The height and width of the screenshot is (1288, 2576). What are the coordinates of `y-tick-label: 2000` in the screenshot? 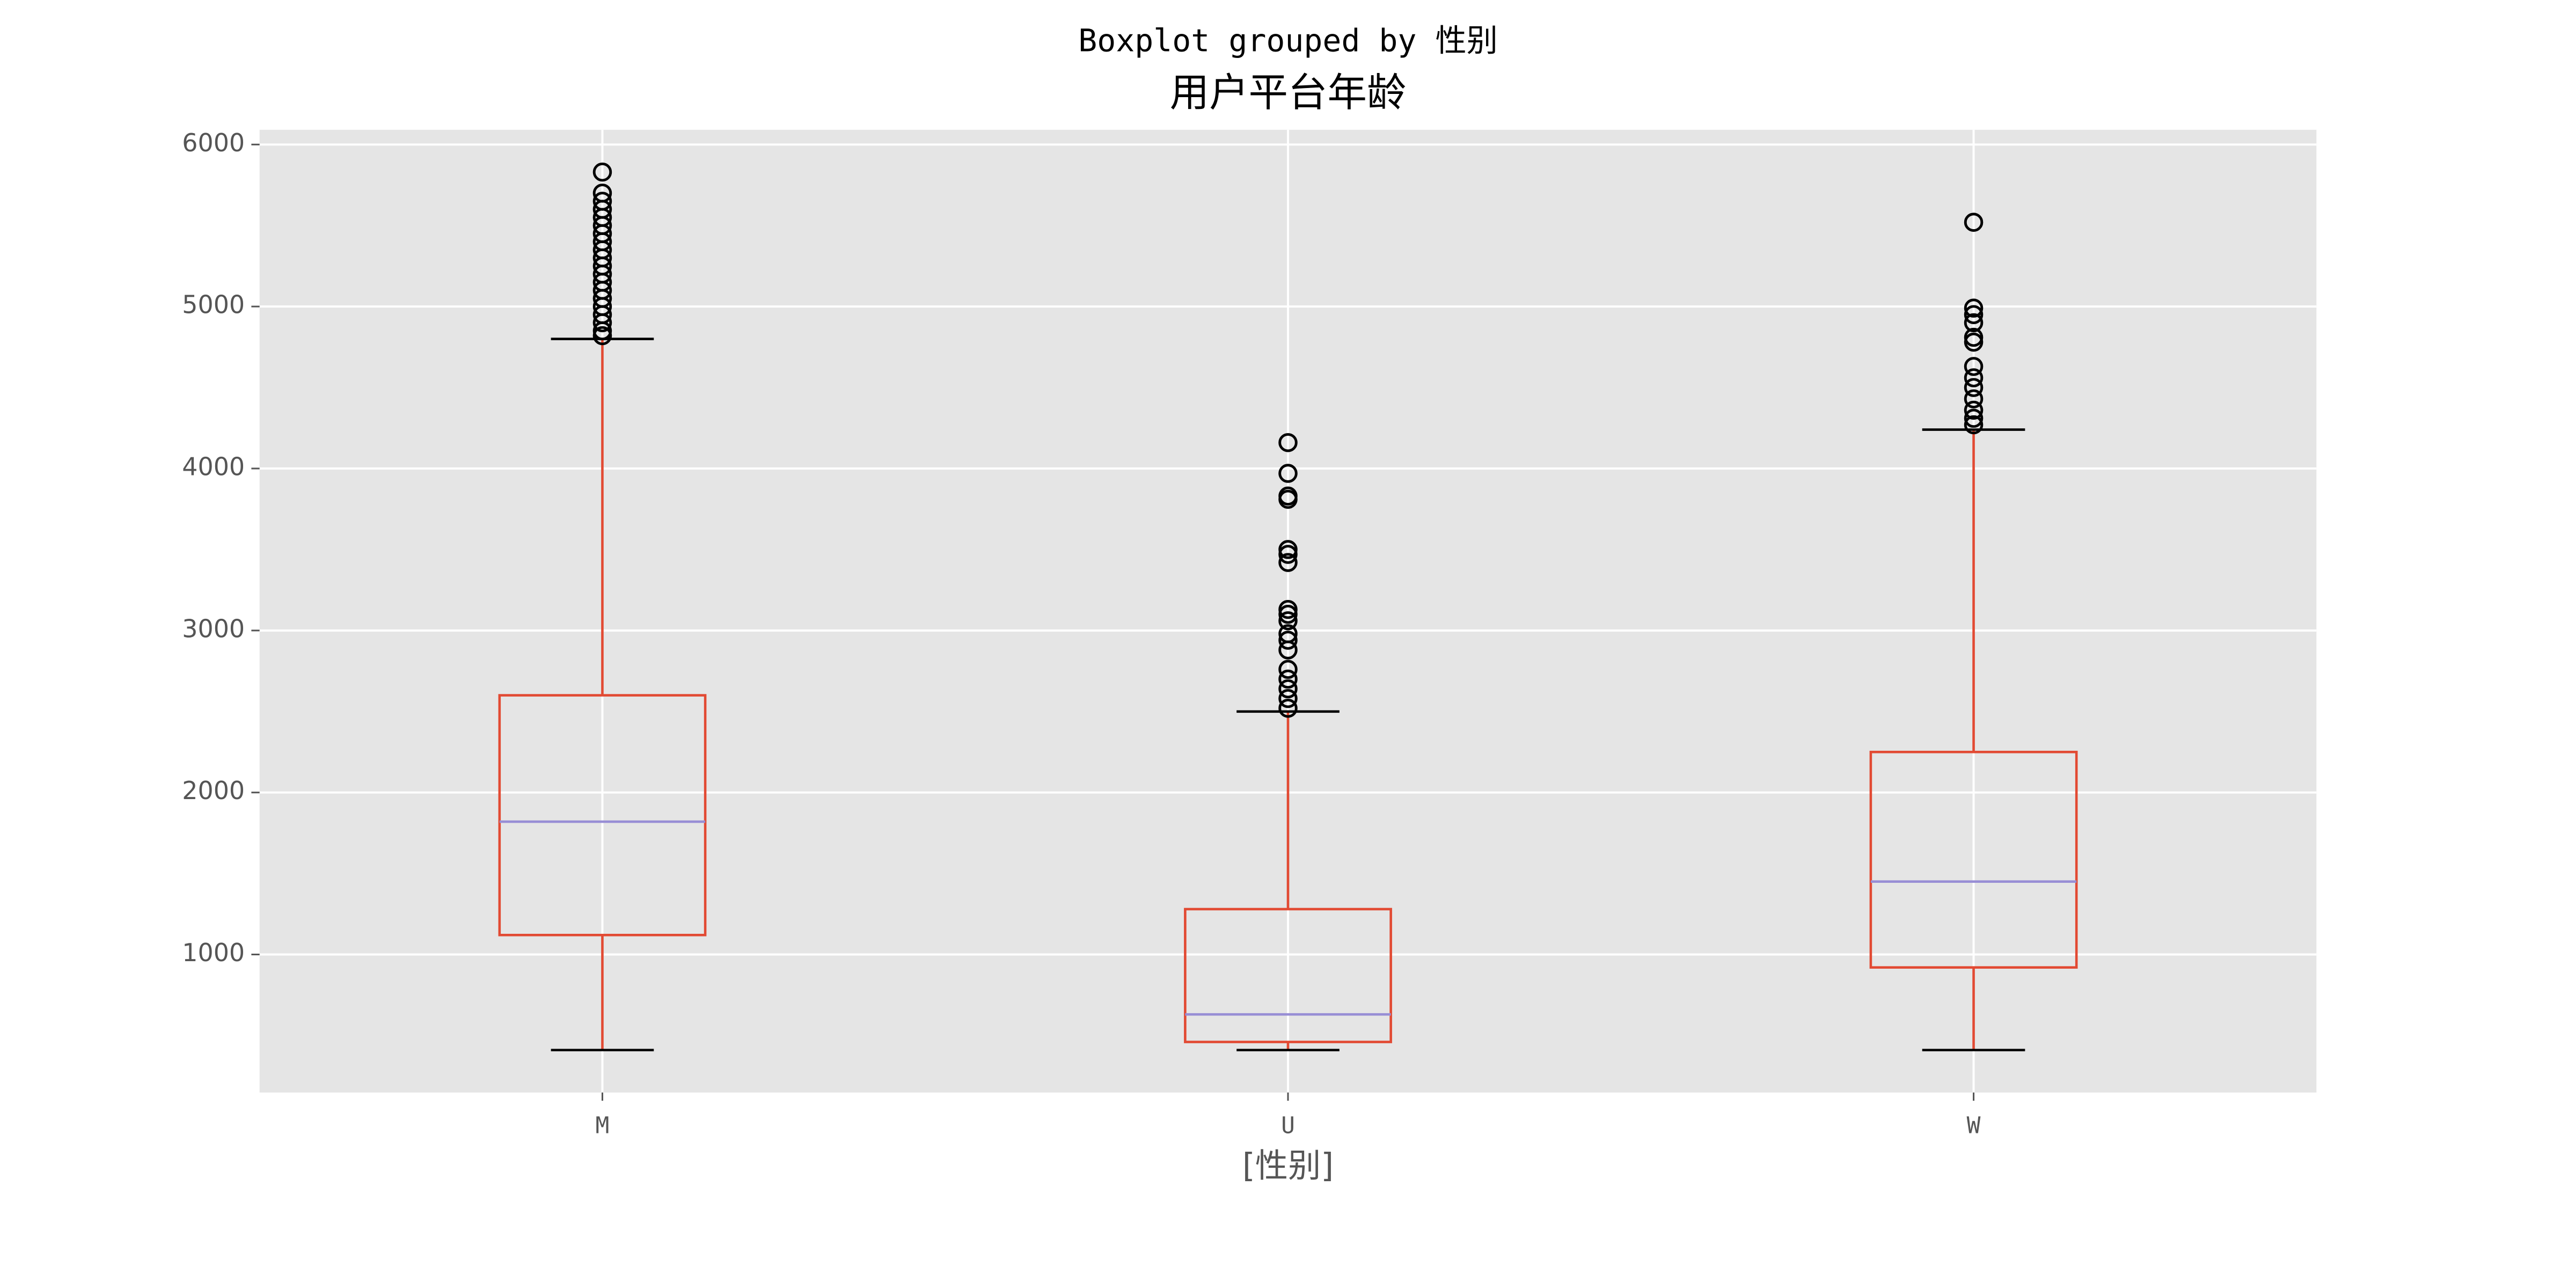 It's located at (213, 790).